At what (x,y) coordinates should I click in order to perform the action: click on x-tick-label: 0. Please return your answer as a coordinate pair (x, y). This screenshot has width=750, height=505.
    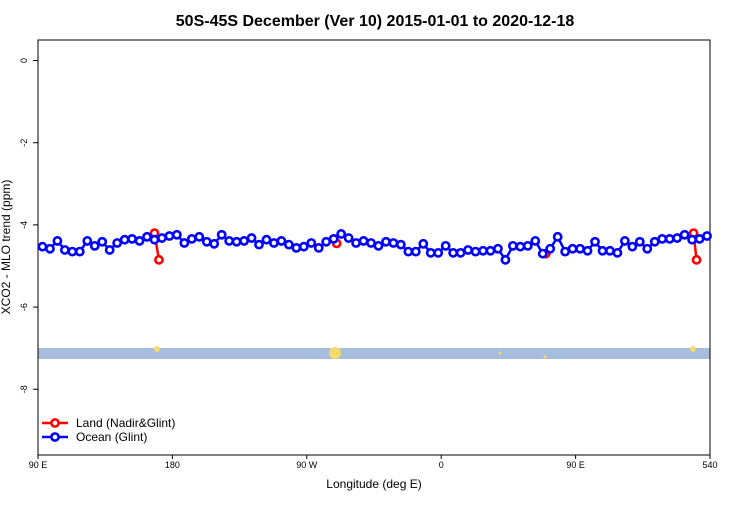
    Looking at the image, I should click on (441, 465).